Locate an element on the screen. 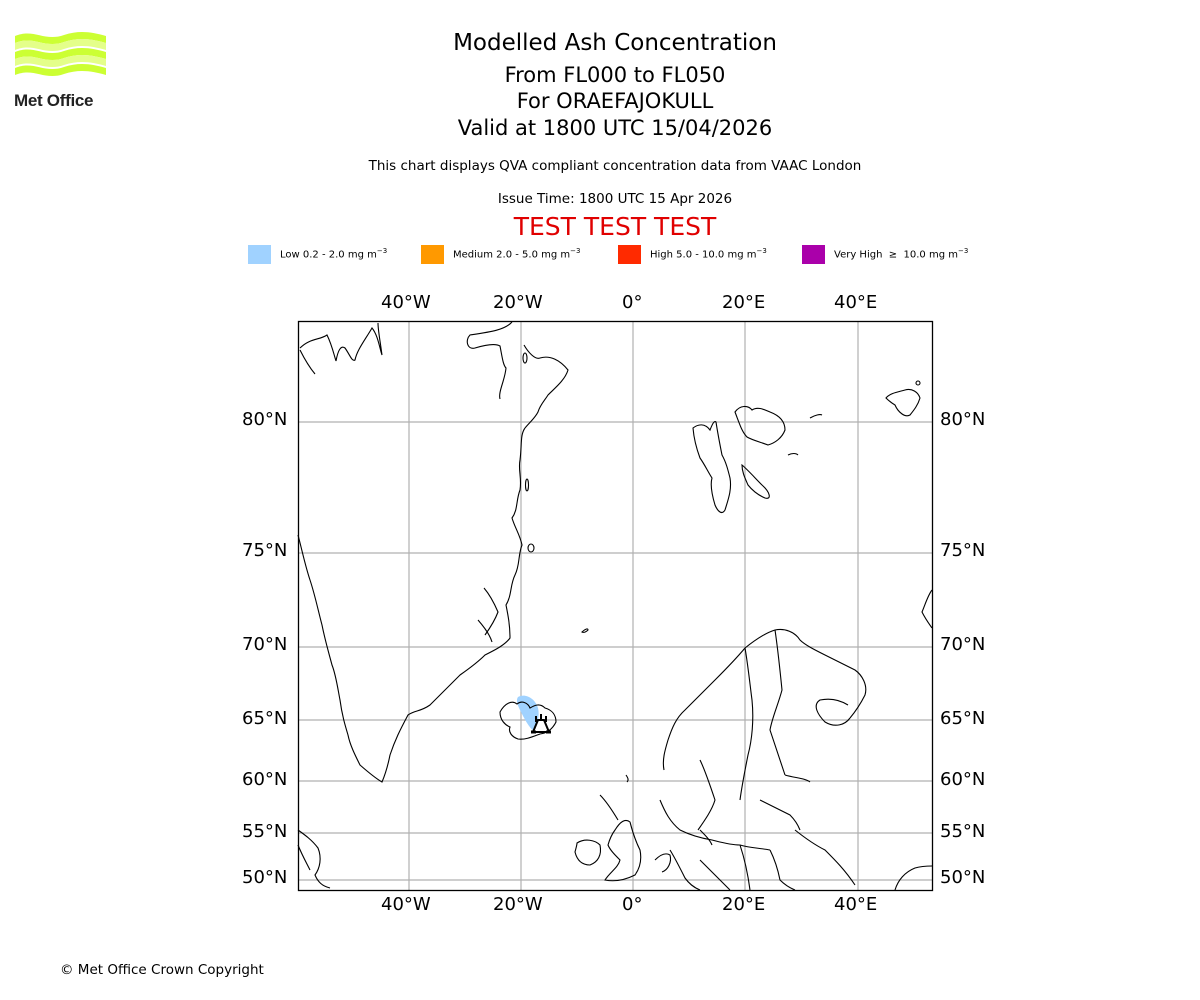 The image size is (1200, 1000). test-banner: TEST TEST TEST is located at coordinates (615, 226).